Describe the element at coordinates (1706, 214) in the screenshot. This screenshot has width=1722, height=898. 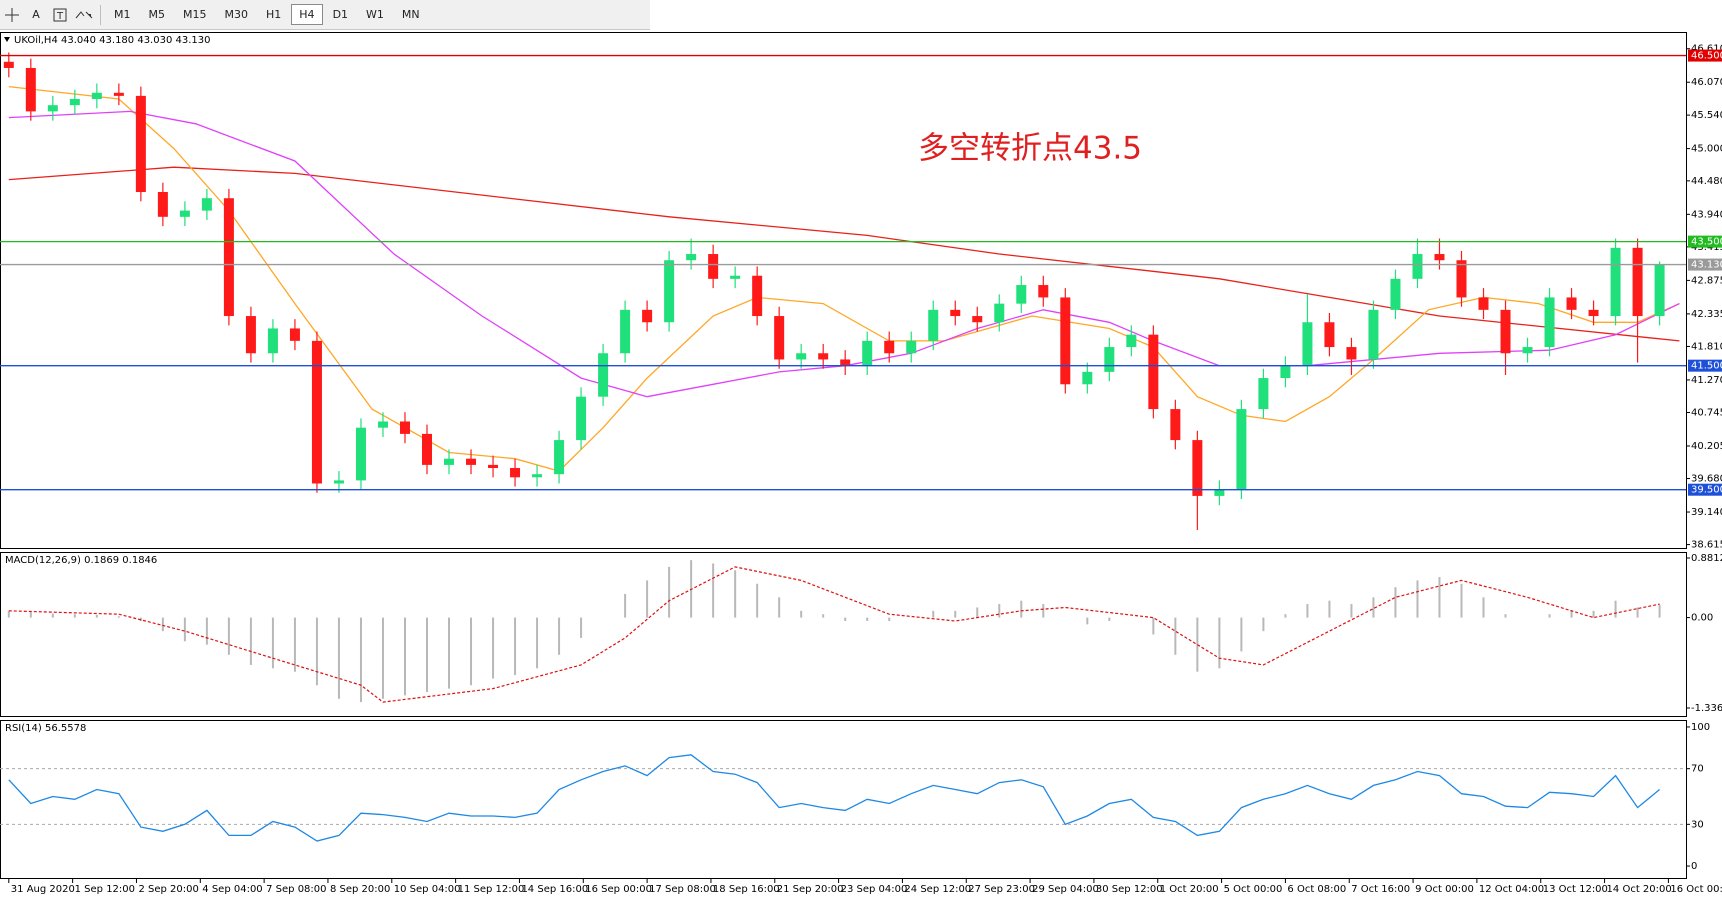
I see `y-tick-label: 43.940` at that location.